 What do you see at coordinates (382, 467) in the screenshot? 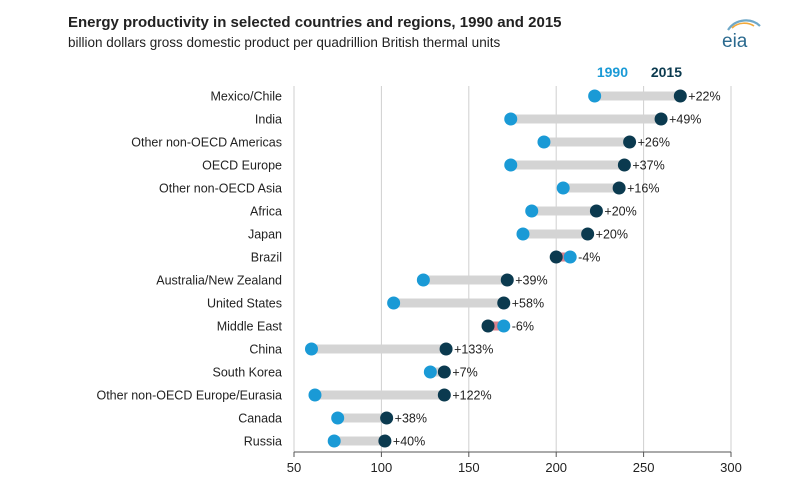
I see `x-tick-label: 100` at bounding box center [382, 467].